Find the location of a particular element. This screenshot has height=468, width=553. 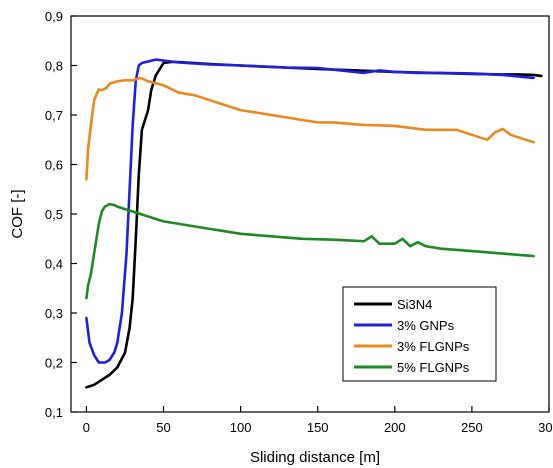

legend-label-0: Si3N4 is located at coordinates (414, 304).